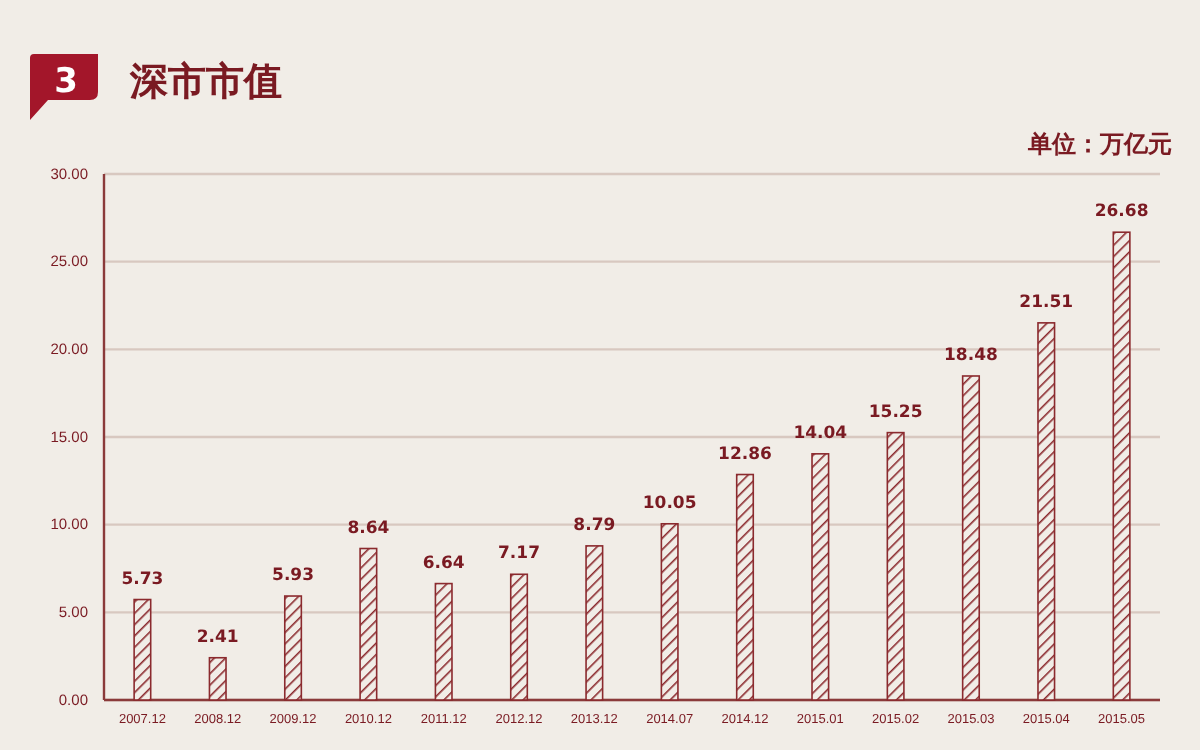 Image resolution: width=1200 pixels, height=750 pixels. Describe the element at coordinates (820, 433) in the screenshot. I see `data-label: 14.04` at that location.